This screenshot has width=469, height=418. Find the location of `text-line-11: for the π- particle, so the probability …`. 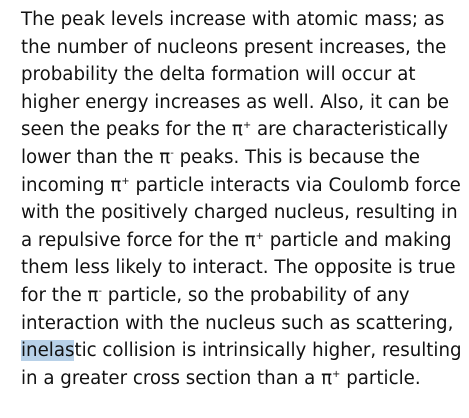

text-line-11: for the π- particle, so the probability … is located at coordinates (245, 296).